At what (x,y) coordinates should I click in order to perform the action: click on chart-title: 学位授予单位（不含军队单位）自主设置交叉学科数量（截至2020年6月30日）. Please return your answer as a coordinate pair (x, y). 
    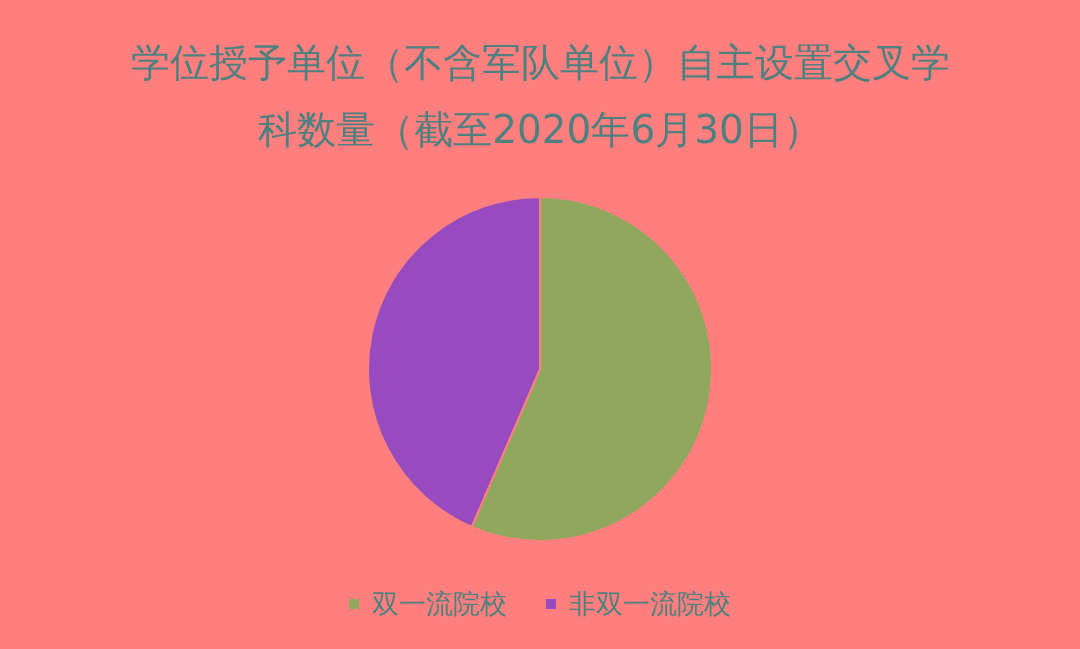
    Looking at the image, I should click on (540, 96).